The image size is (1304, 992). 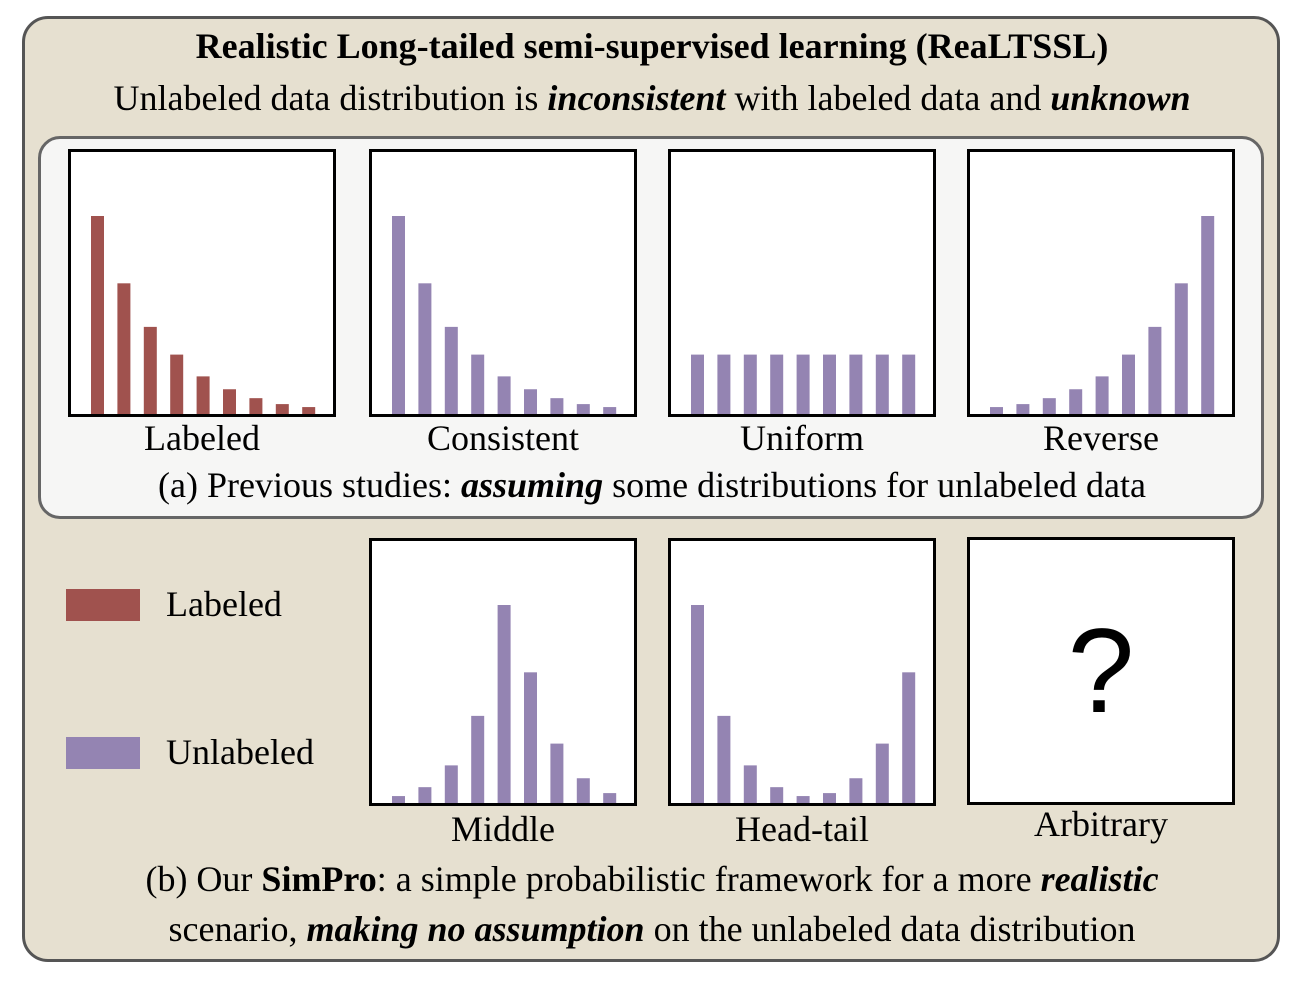 I want to click on question-mark: ?, so click(x=1101, y=671).